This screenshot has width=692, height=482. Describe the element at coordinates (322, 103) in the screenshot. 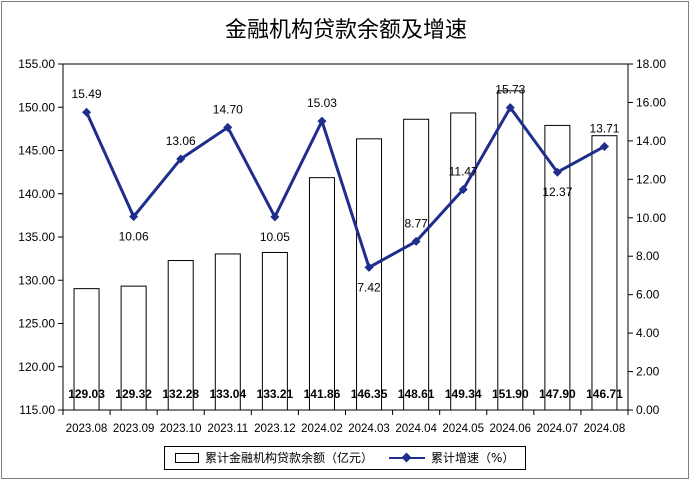

I see `line-data-label: 15.03` at that location.